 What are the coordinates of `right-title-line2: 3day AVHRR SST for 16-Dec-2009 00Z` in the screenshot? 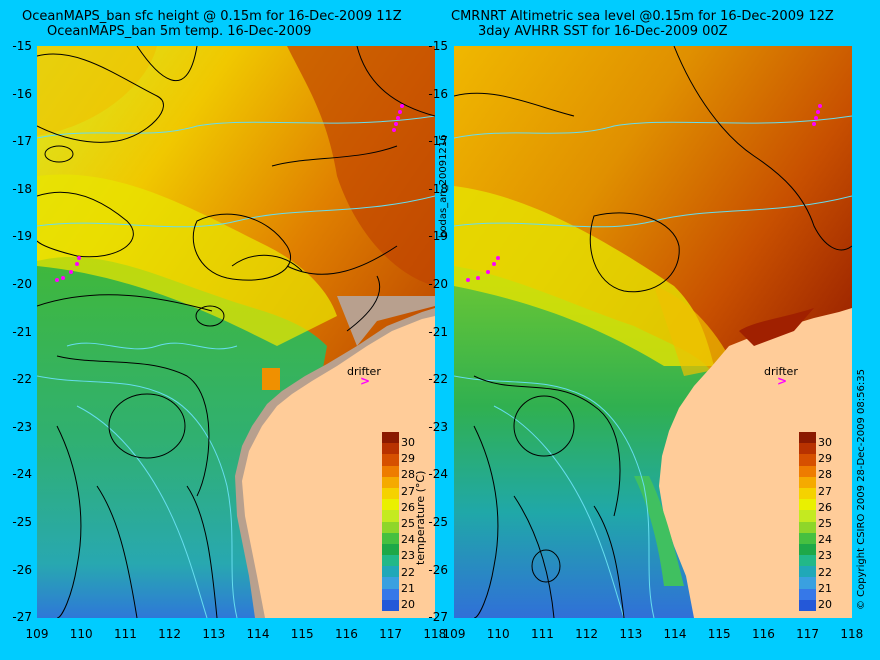 It's located at (603, 31).